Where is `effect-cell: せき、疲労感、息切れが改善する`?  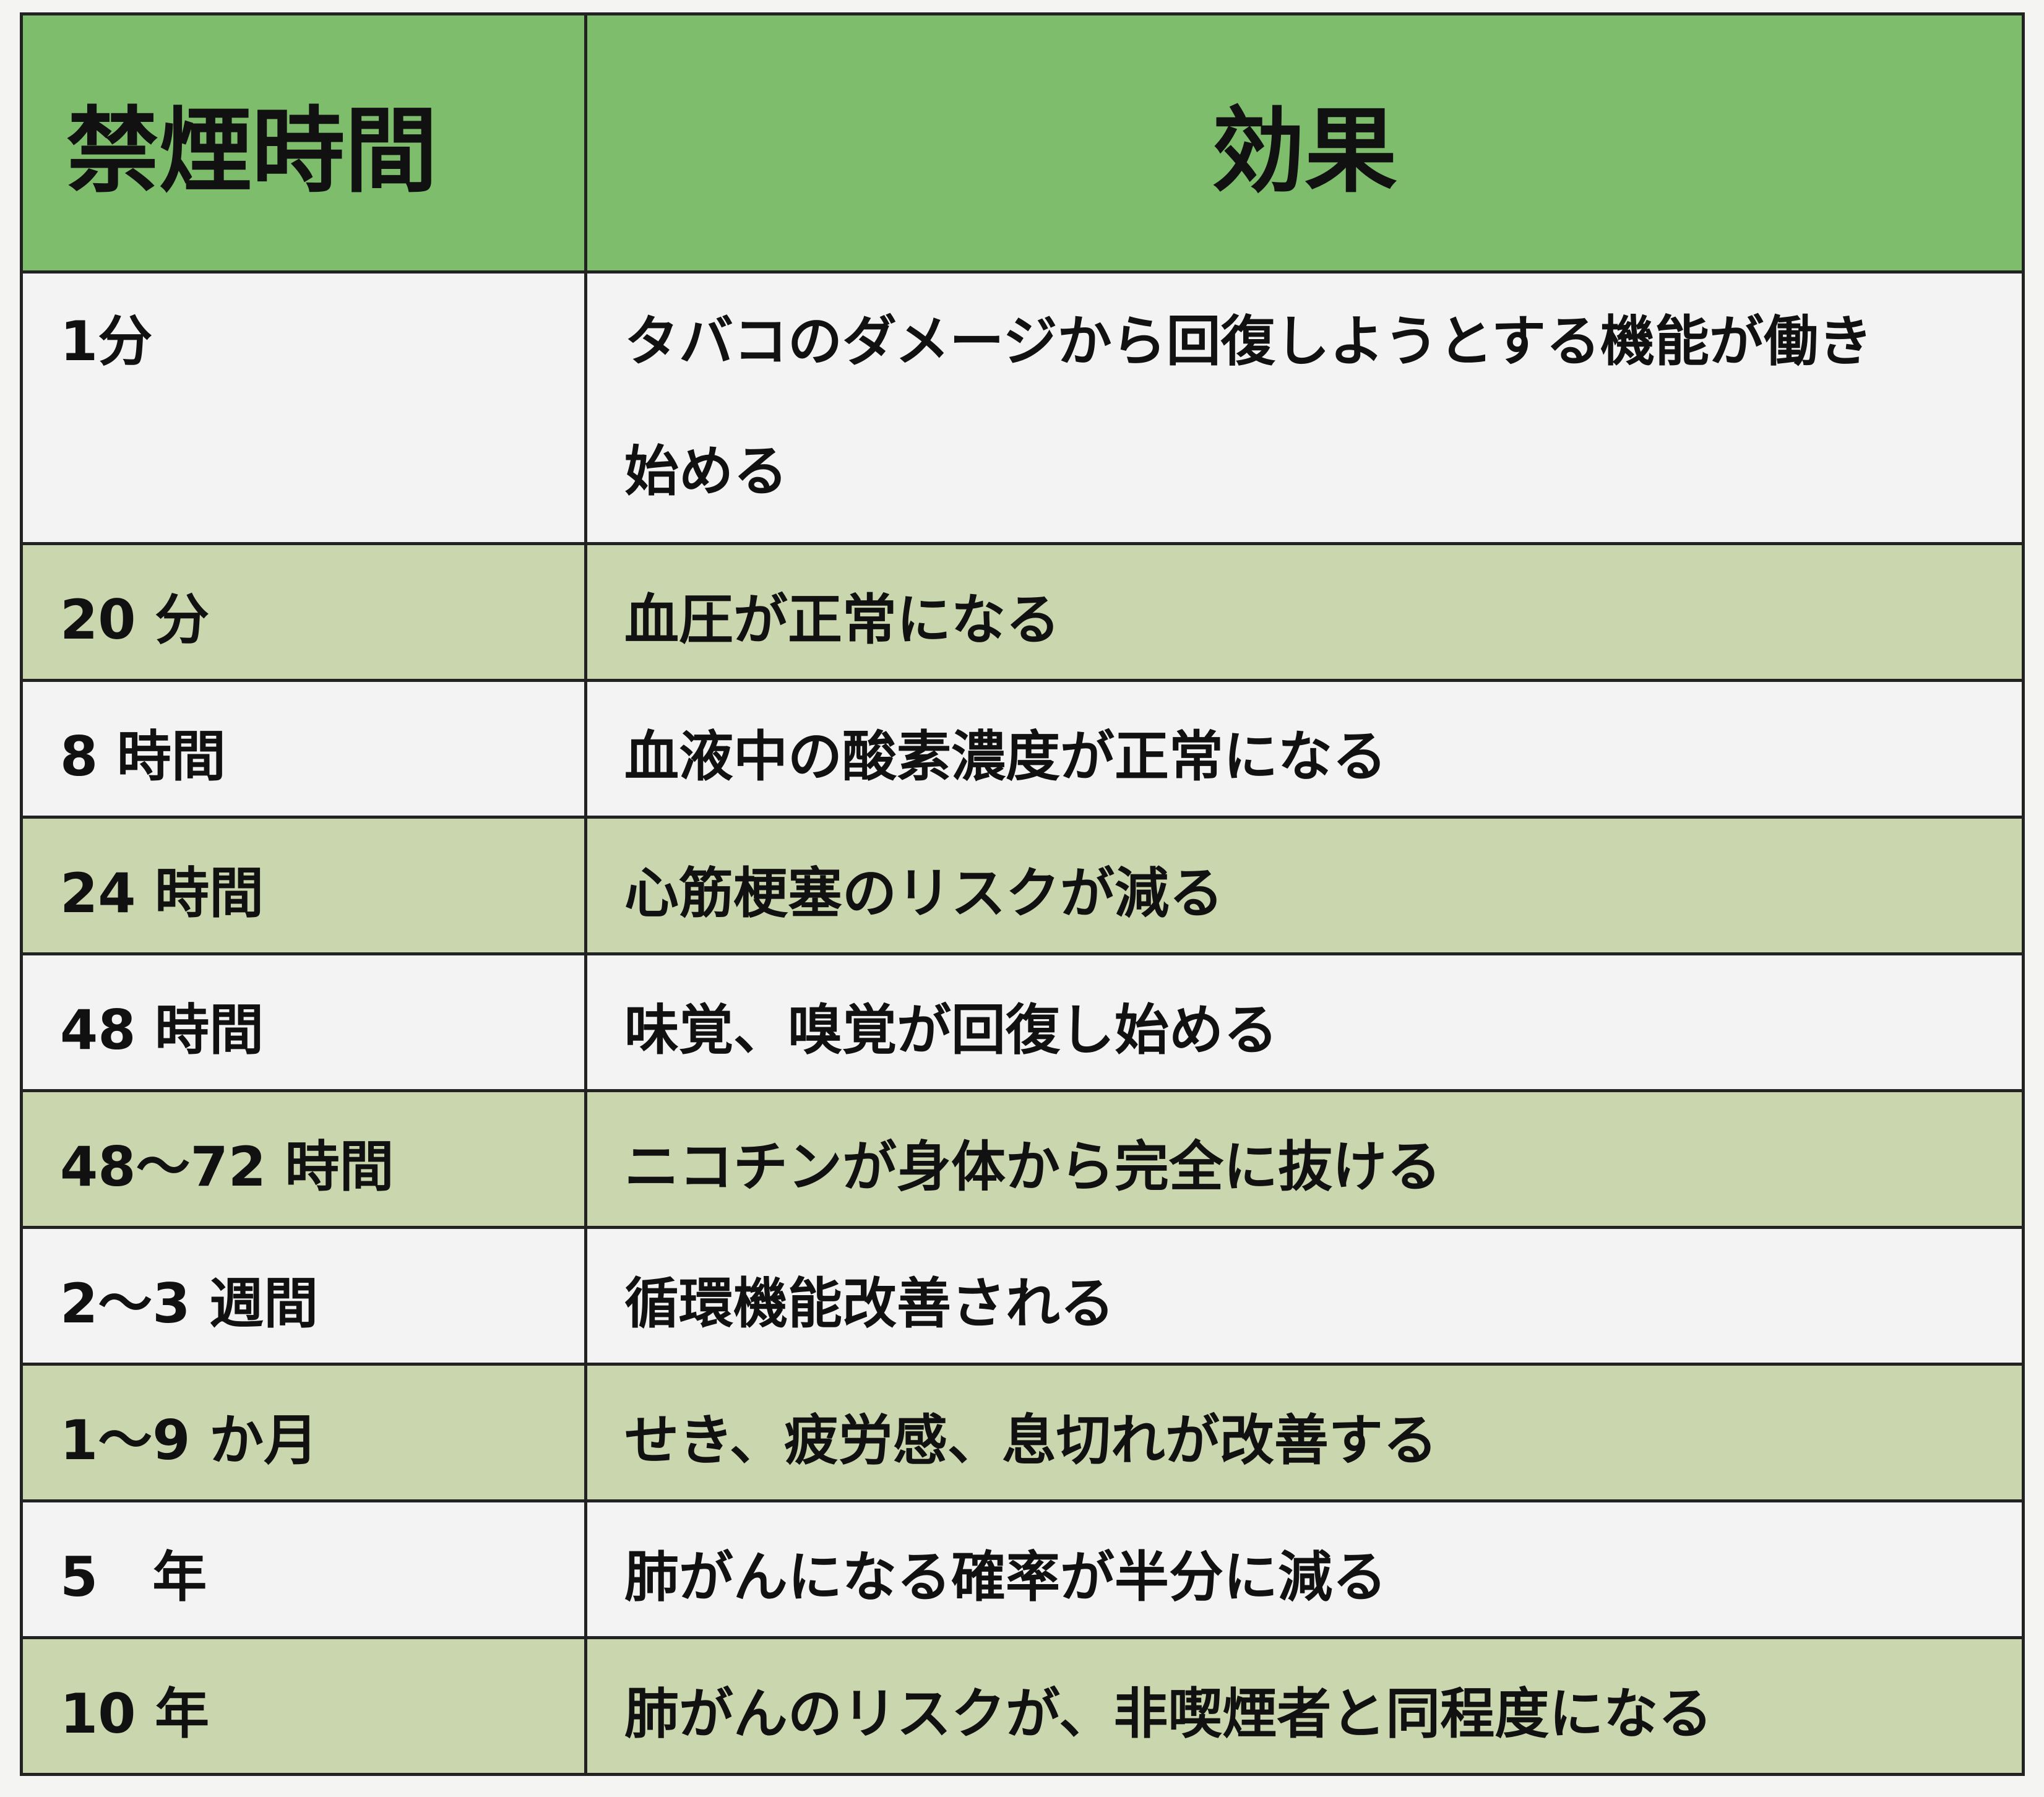
effect-cell: せき、疲労感、息切れが改善する is located at coordinates (1304, 1432).